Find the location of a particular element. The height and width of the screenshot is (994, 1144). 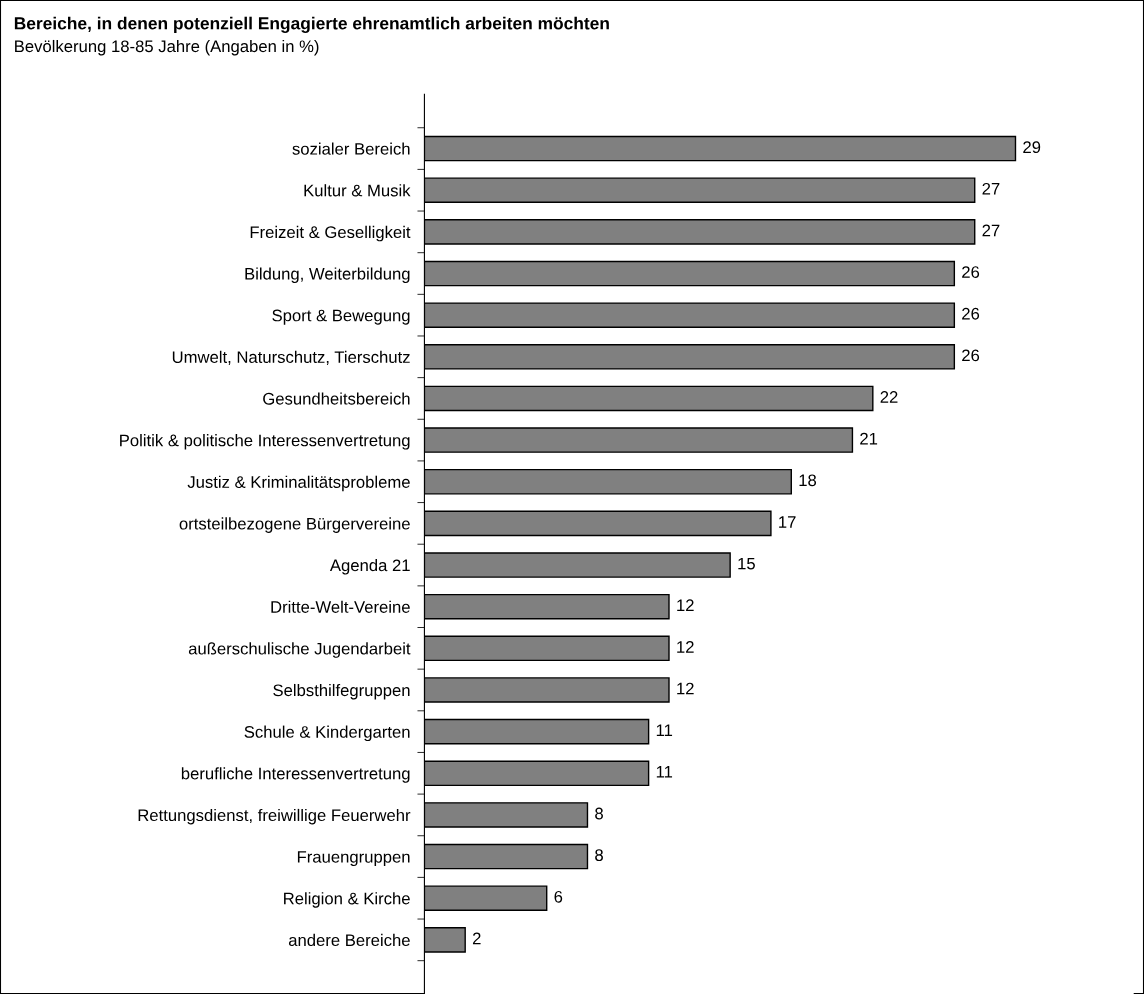

y-tick-label: Dritte-Welt-Vereine is located at coordinates (340, 606).